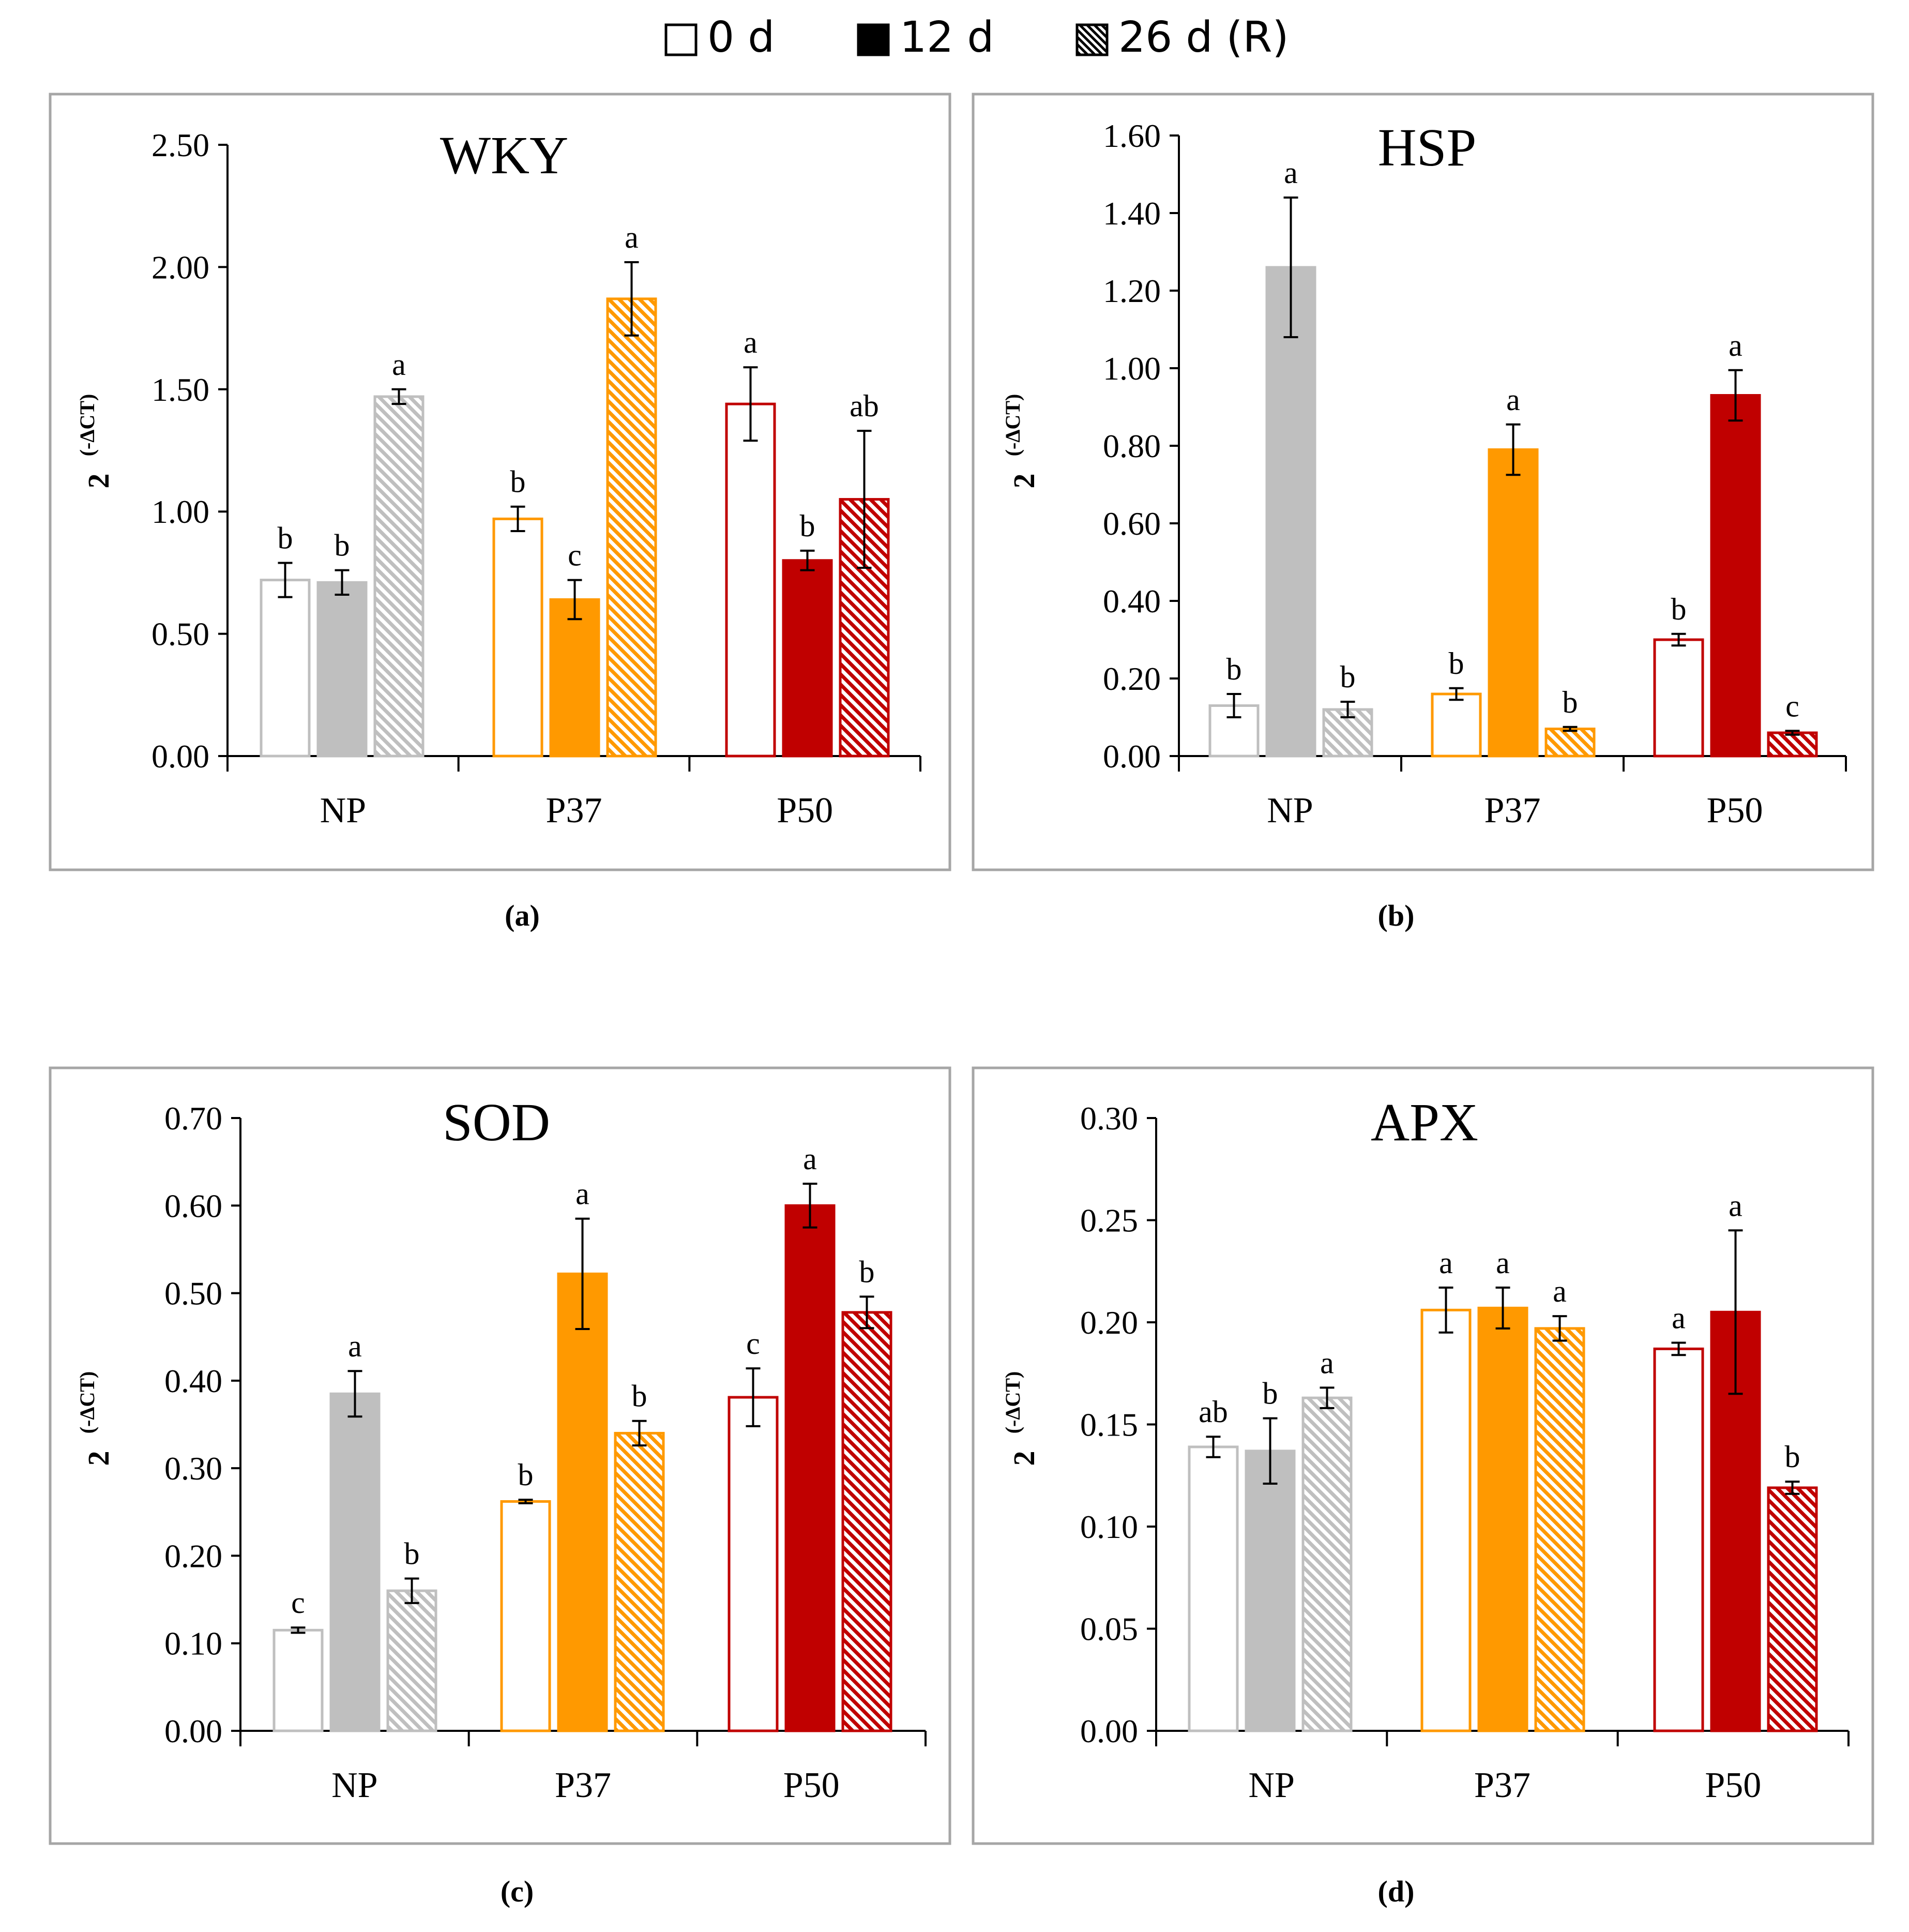  Describe the element at coordinates (522, 916) in the screenshot. I see `panel-caption: (a)` at that location.